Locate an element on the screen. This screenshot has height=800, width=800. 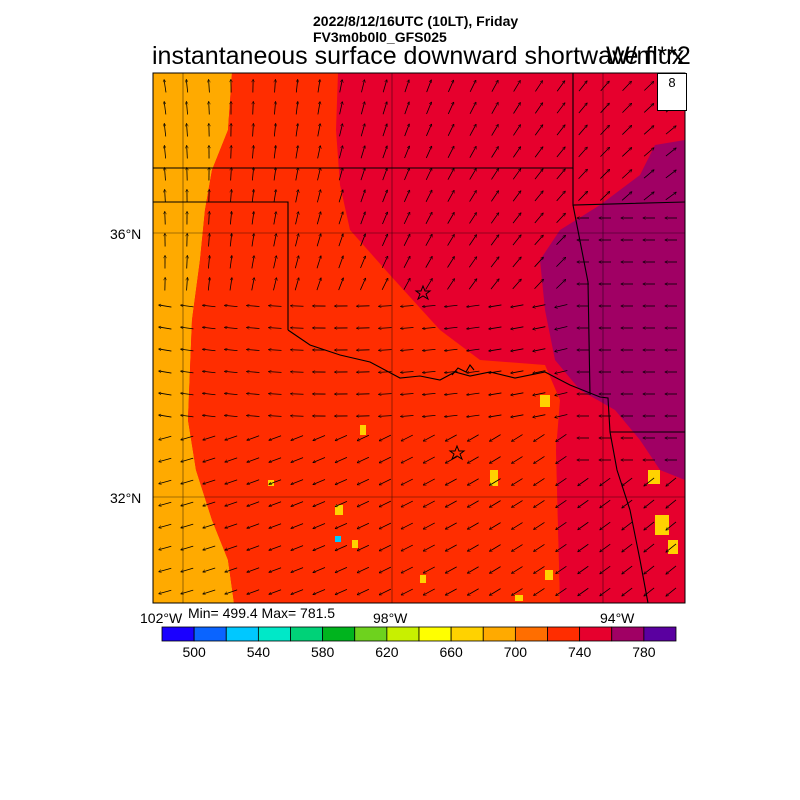
lon-label-98w: 98°W is located at coordinates (390, 618).